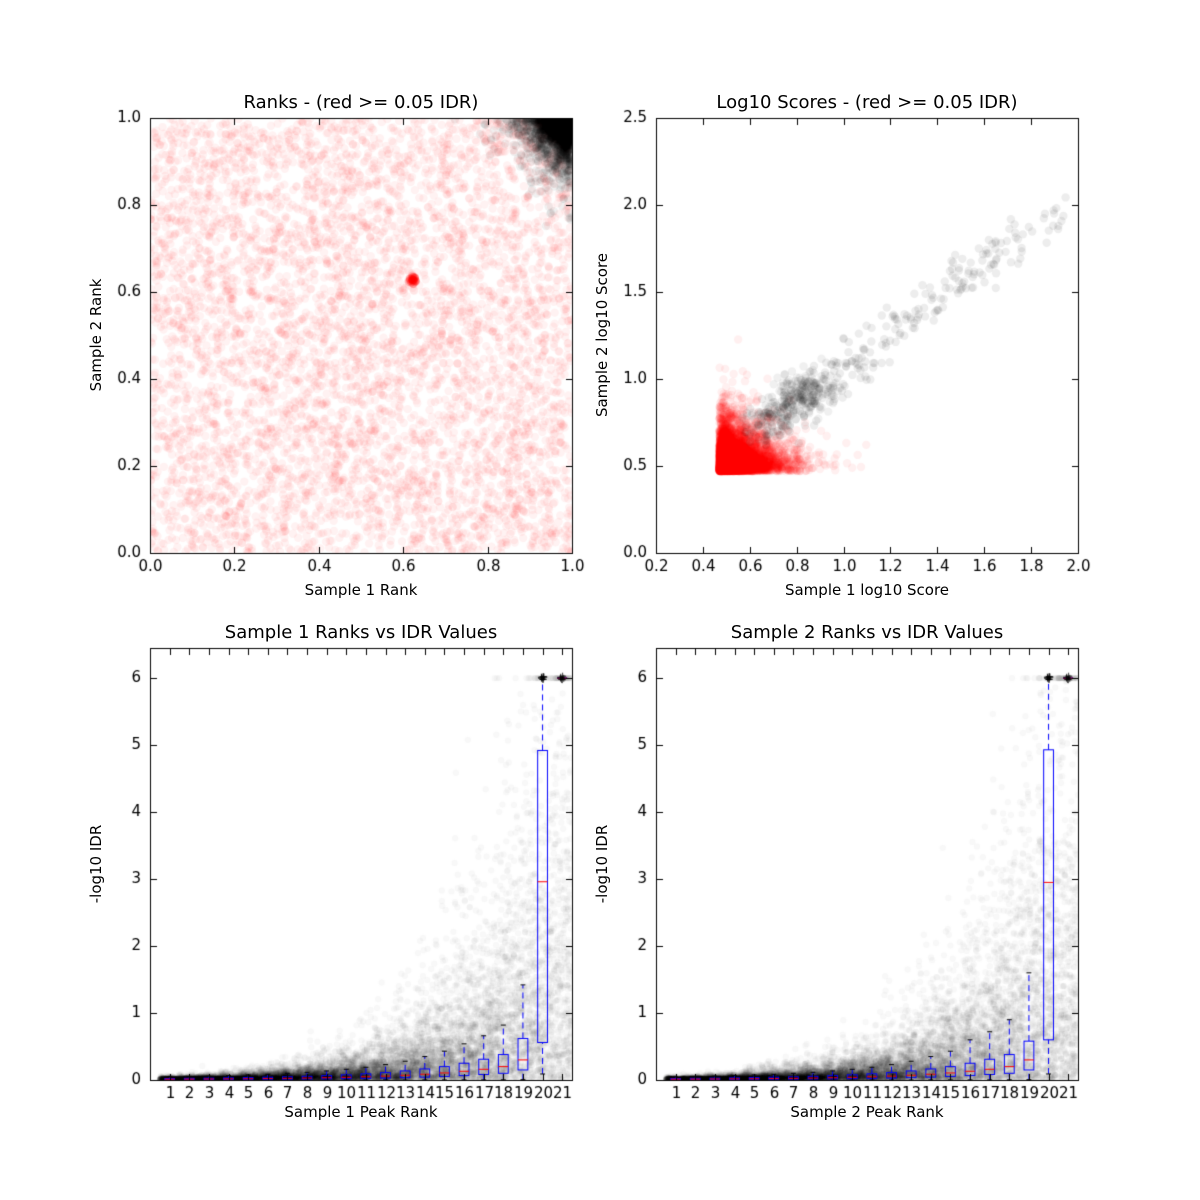  Describe the element at coordinates (867, 102) in the screenshot. I see `subplot-title-log10-scores: Log10 Scores - (red >= 0.05 IDR)` at that location.